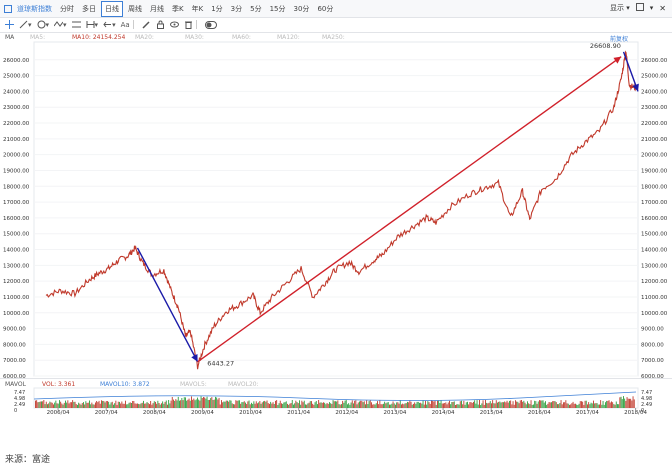  Describe the element at coordinates (178, 8) in the screenshot. I see `tab-quarterly: 季K` at that location.